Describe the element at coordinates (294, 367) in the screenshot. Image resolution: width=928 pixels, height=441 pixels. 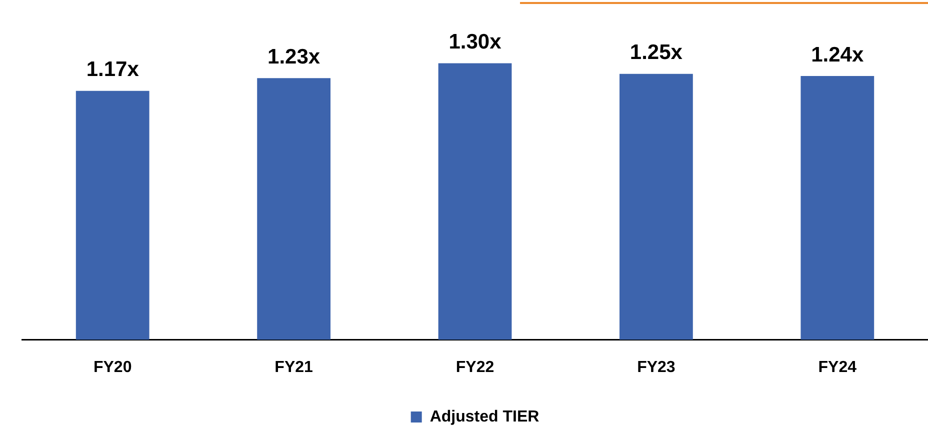
I see `x-tick-label: FY21` at that location.